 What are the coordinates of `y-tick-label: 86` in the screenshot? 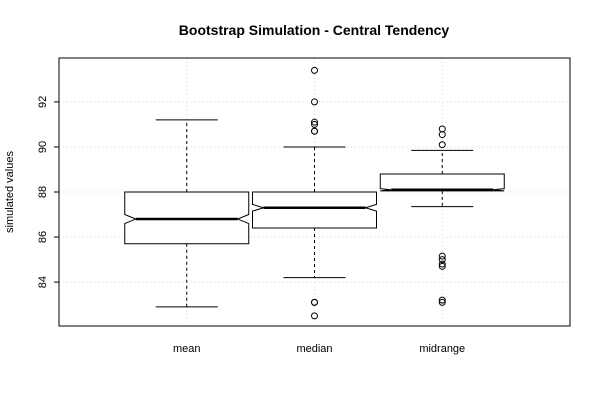 It's located at (43, 237).